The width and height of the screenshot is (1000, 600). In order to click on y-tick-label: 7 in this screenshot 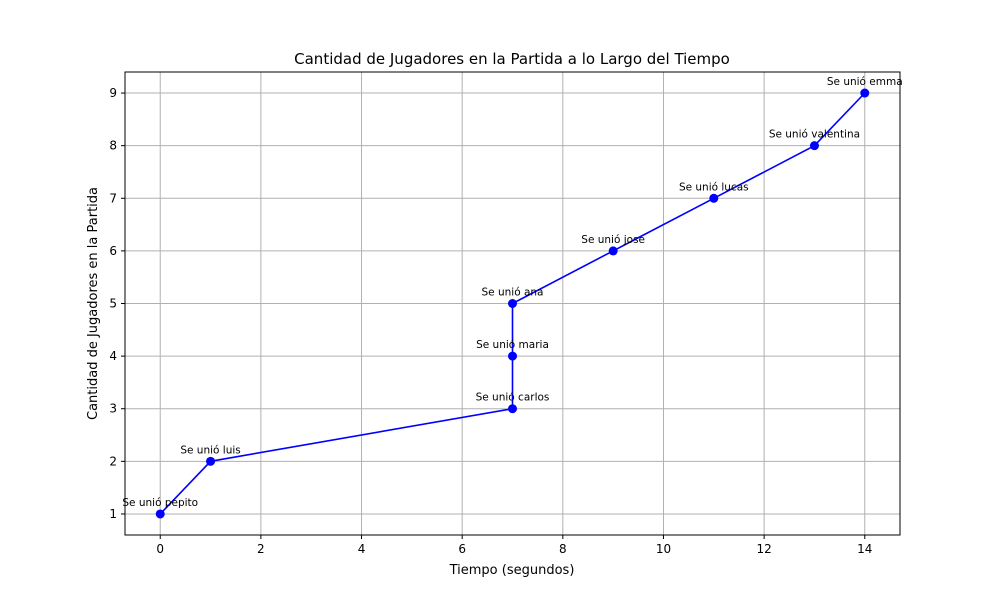, I will do `click(113, 198)`.